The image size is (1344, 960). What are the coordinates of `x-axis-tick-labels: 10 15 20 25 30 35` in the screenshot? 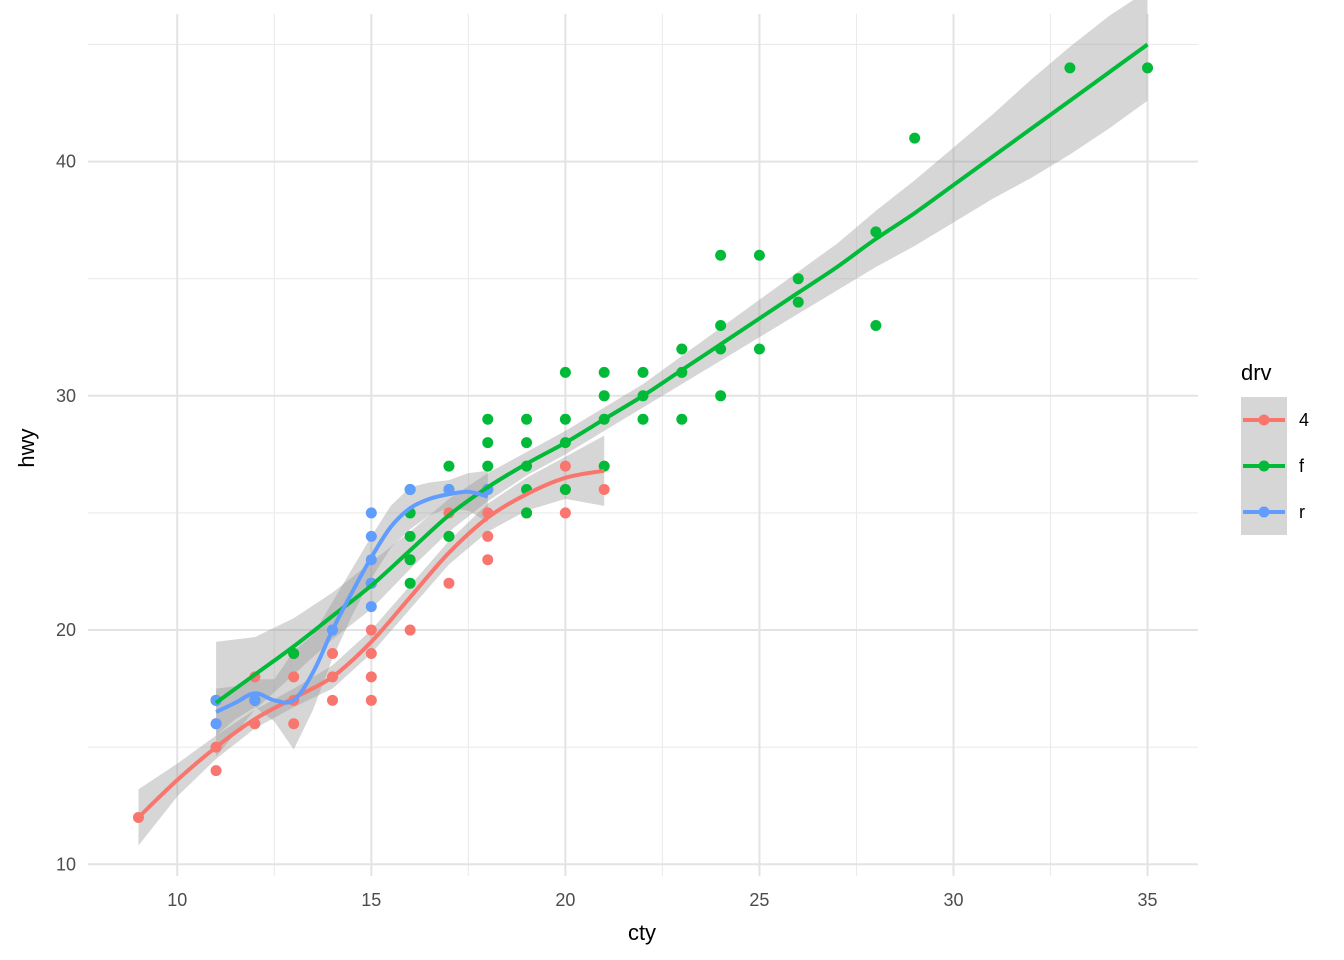 It's located at (662, 900).